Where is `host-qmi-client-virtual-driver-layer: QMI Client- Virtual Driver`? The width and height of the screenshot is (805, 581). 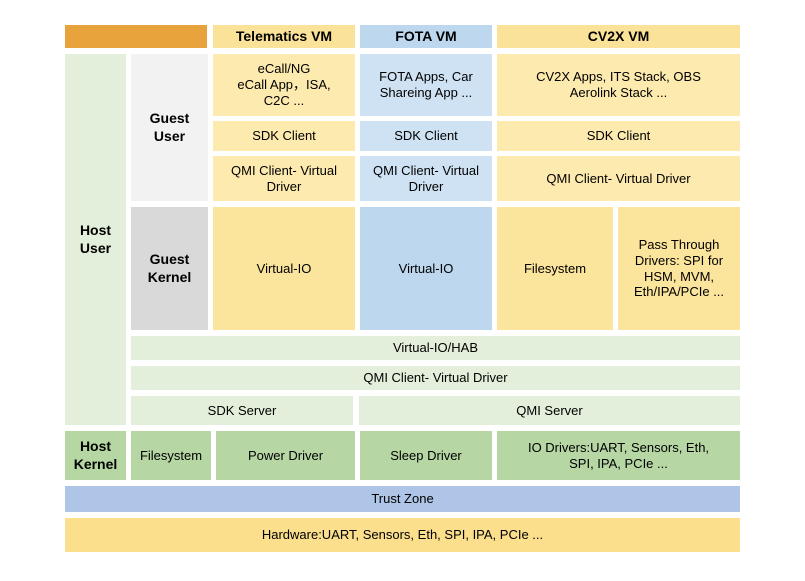 host-qmi-client-virtual-driver-layer: QMI Client- Virtual Driver is located at coordinates (435, 378).